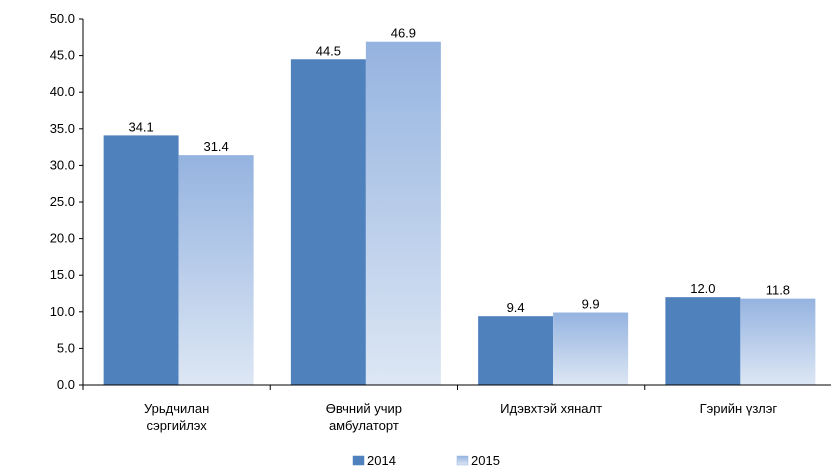  Describe the element at coordinates (702, 288) in the screenshot. I see `data-label-2014: 12.0` at that location.